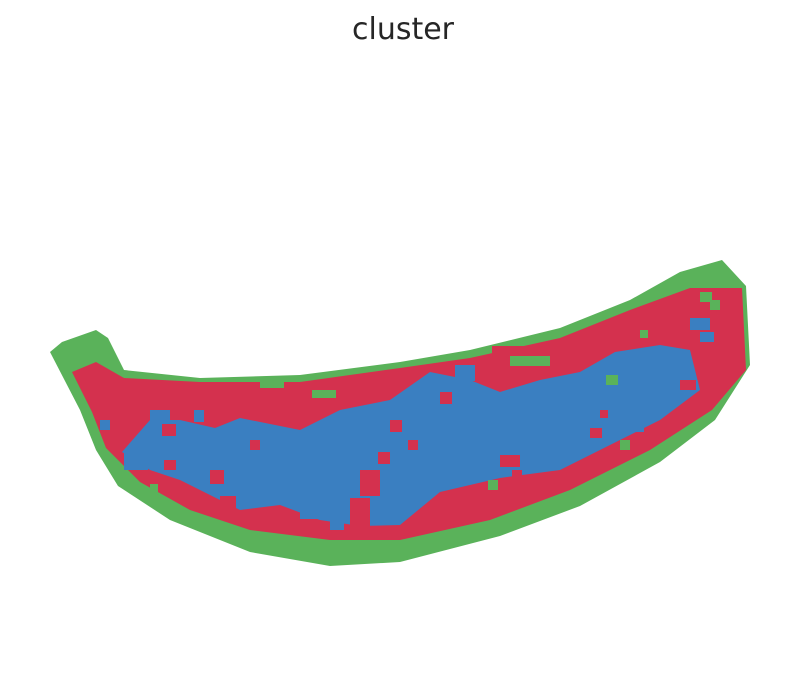  What do you see at coordinates (403, 29) in the screenshot?
I see `chart-title: cluster` at bounding box center [403, 29].